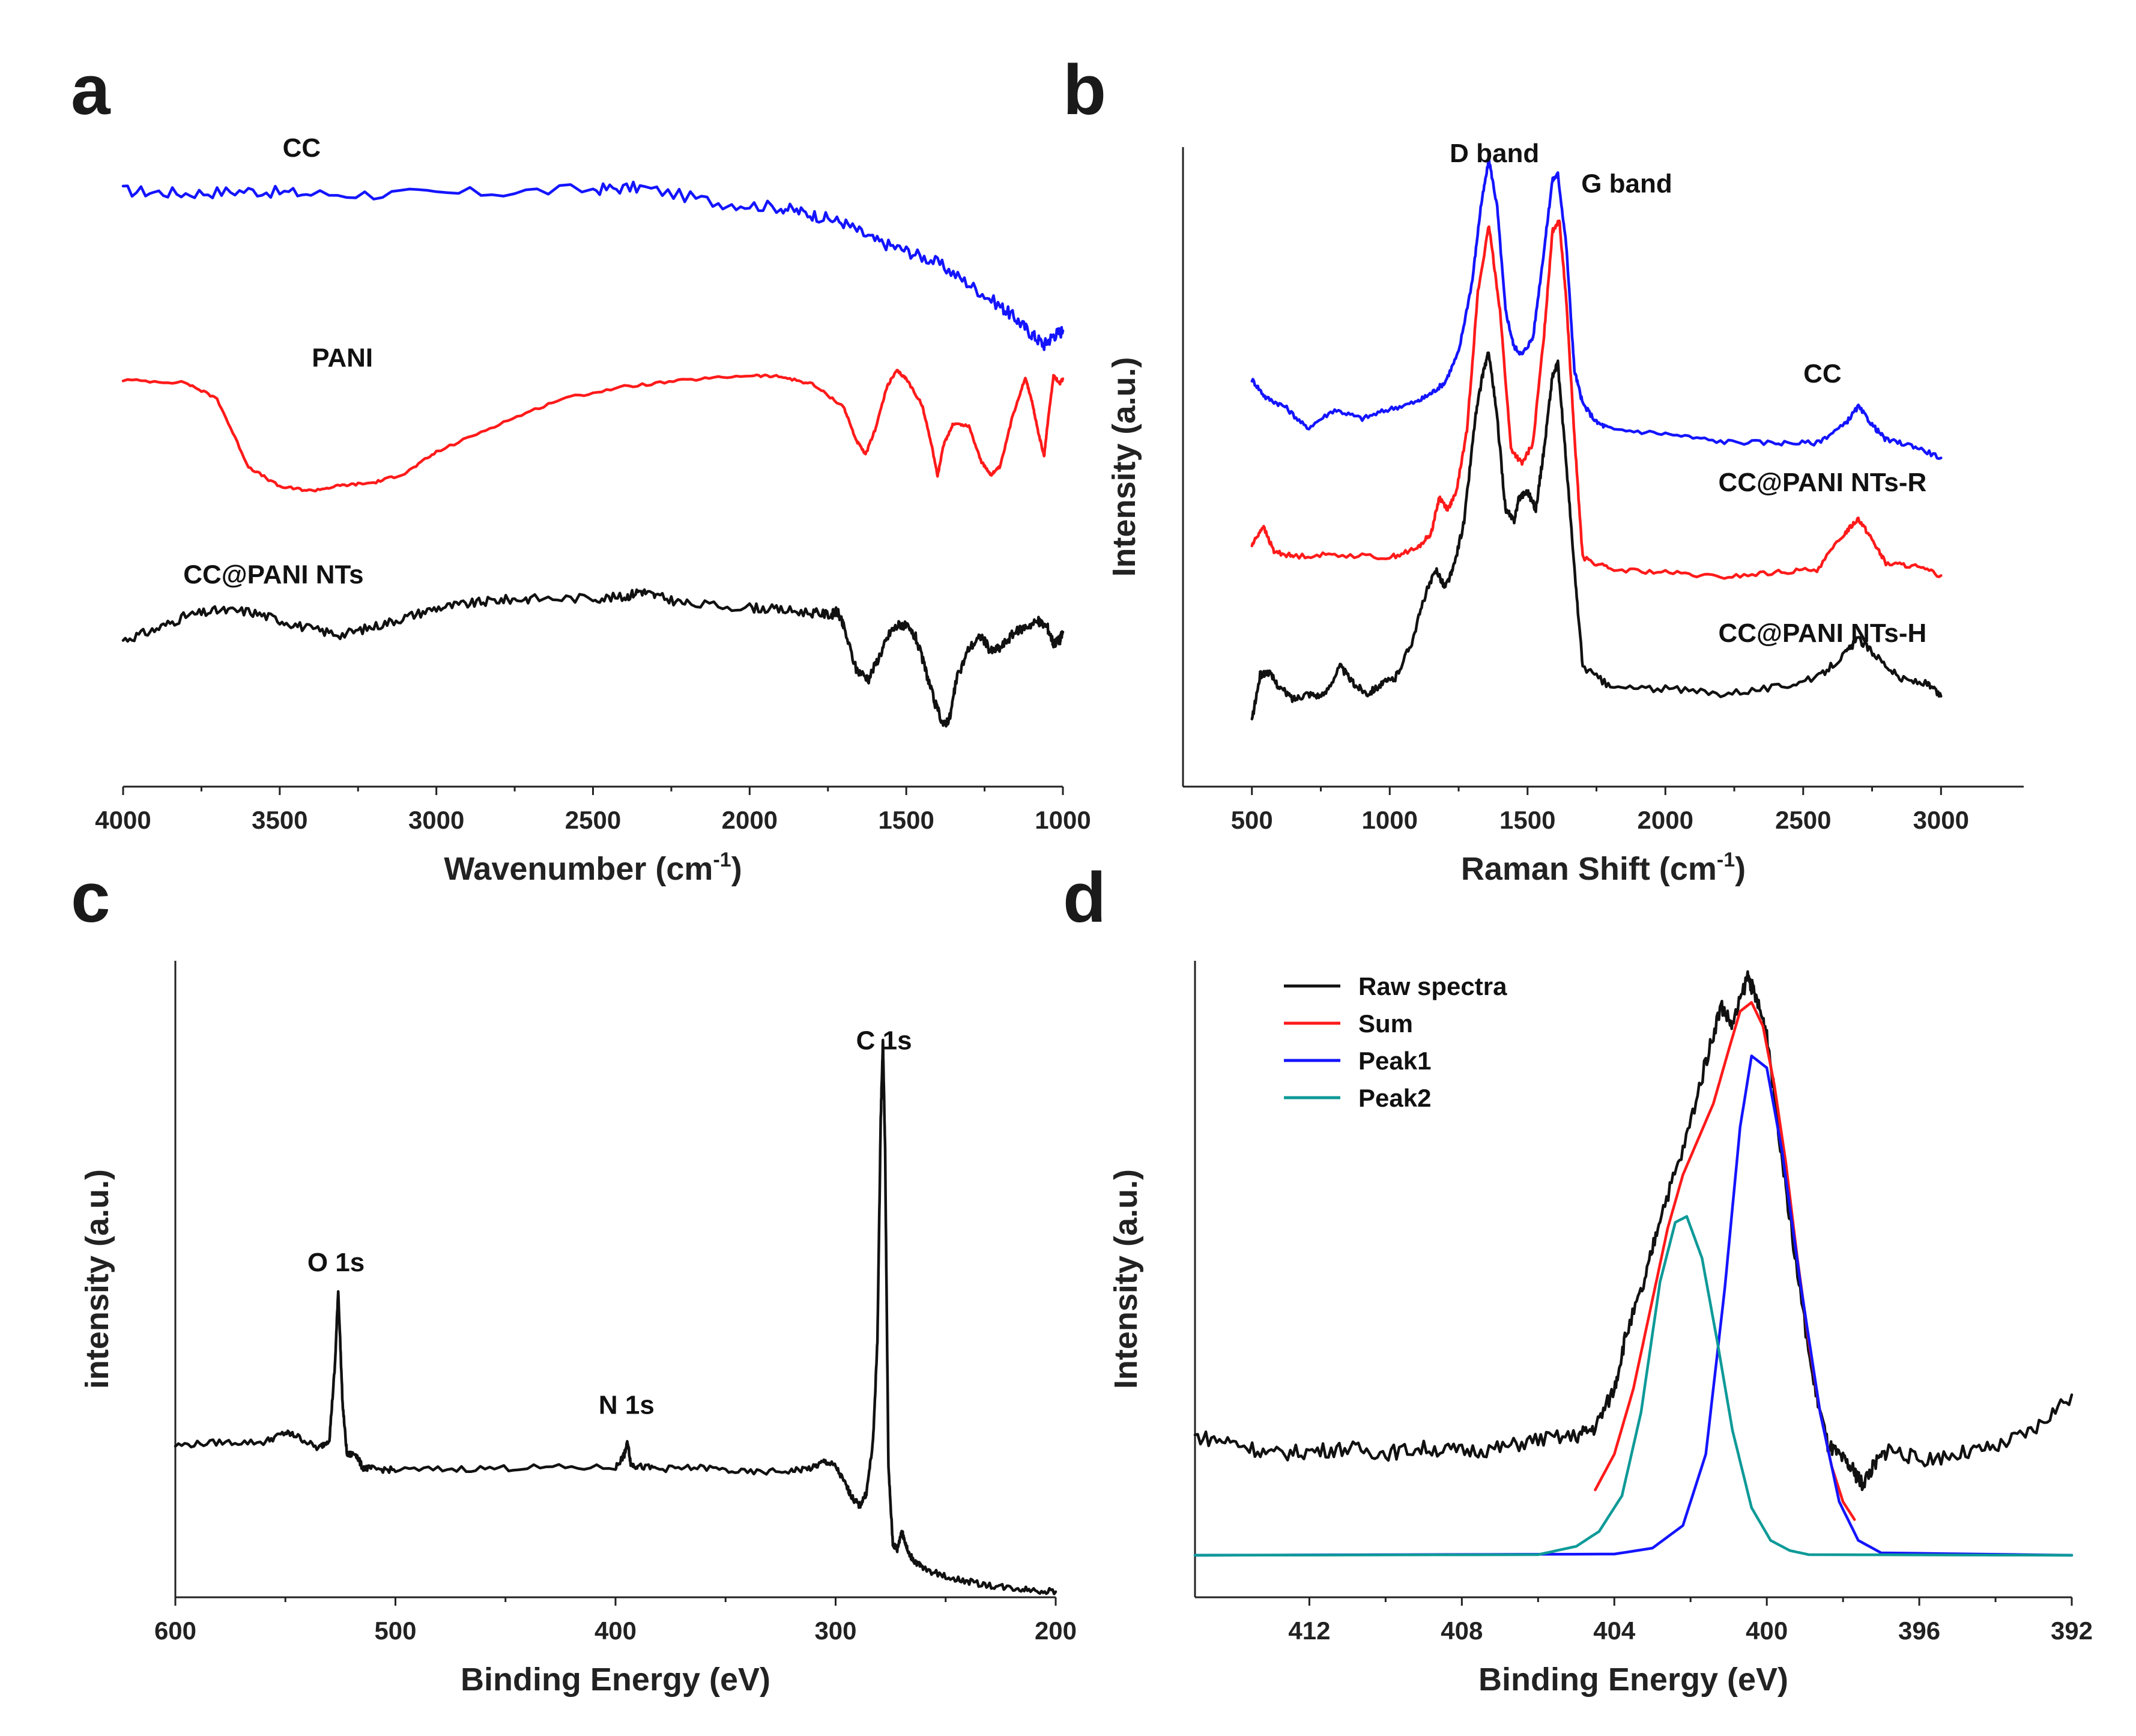  I want to click on x-tick-label-300: 300, so click(835, 1631).